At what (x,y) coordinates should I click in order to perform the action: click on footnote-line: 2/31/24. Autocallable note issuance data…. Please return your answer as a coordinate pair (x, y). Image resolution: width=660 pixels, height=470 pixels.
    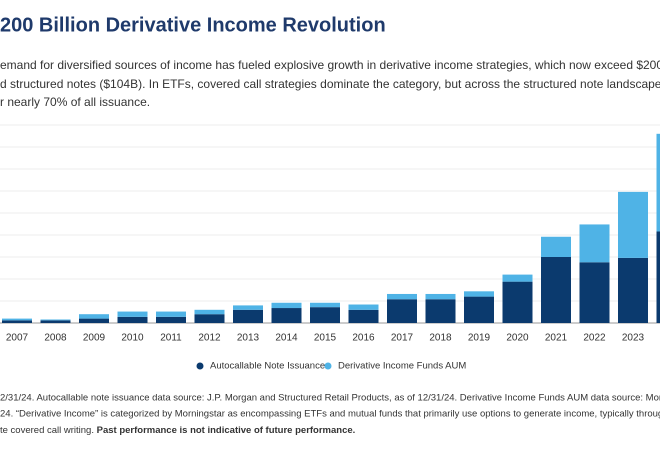
    Looking at the image, I should click on (330, 398).